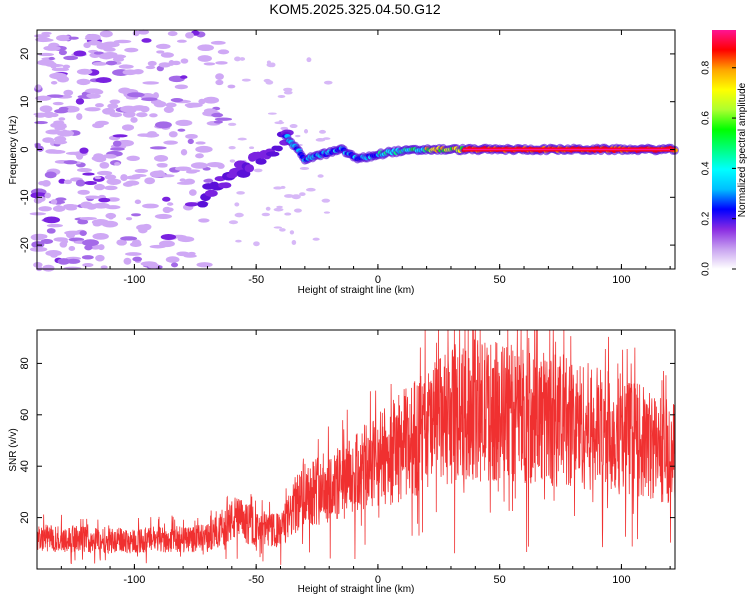 Image resolution: width=750 pixels, height=600 pixels. I want to click on snr-ylabel: SNR (v/v), so click(13, 449).